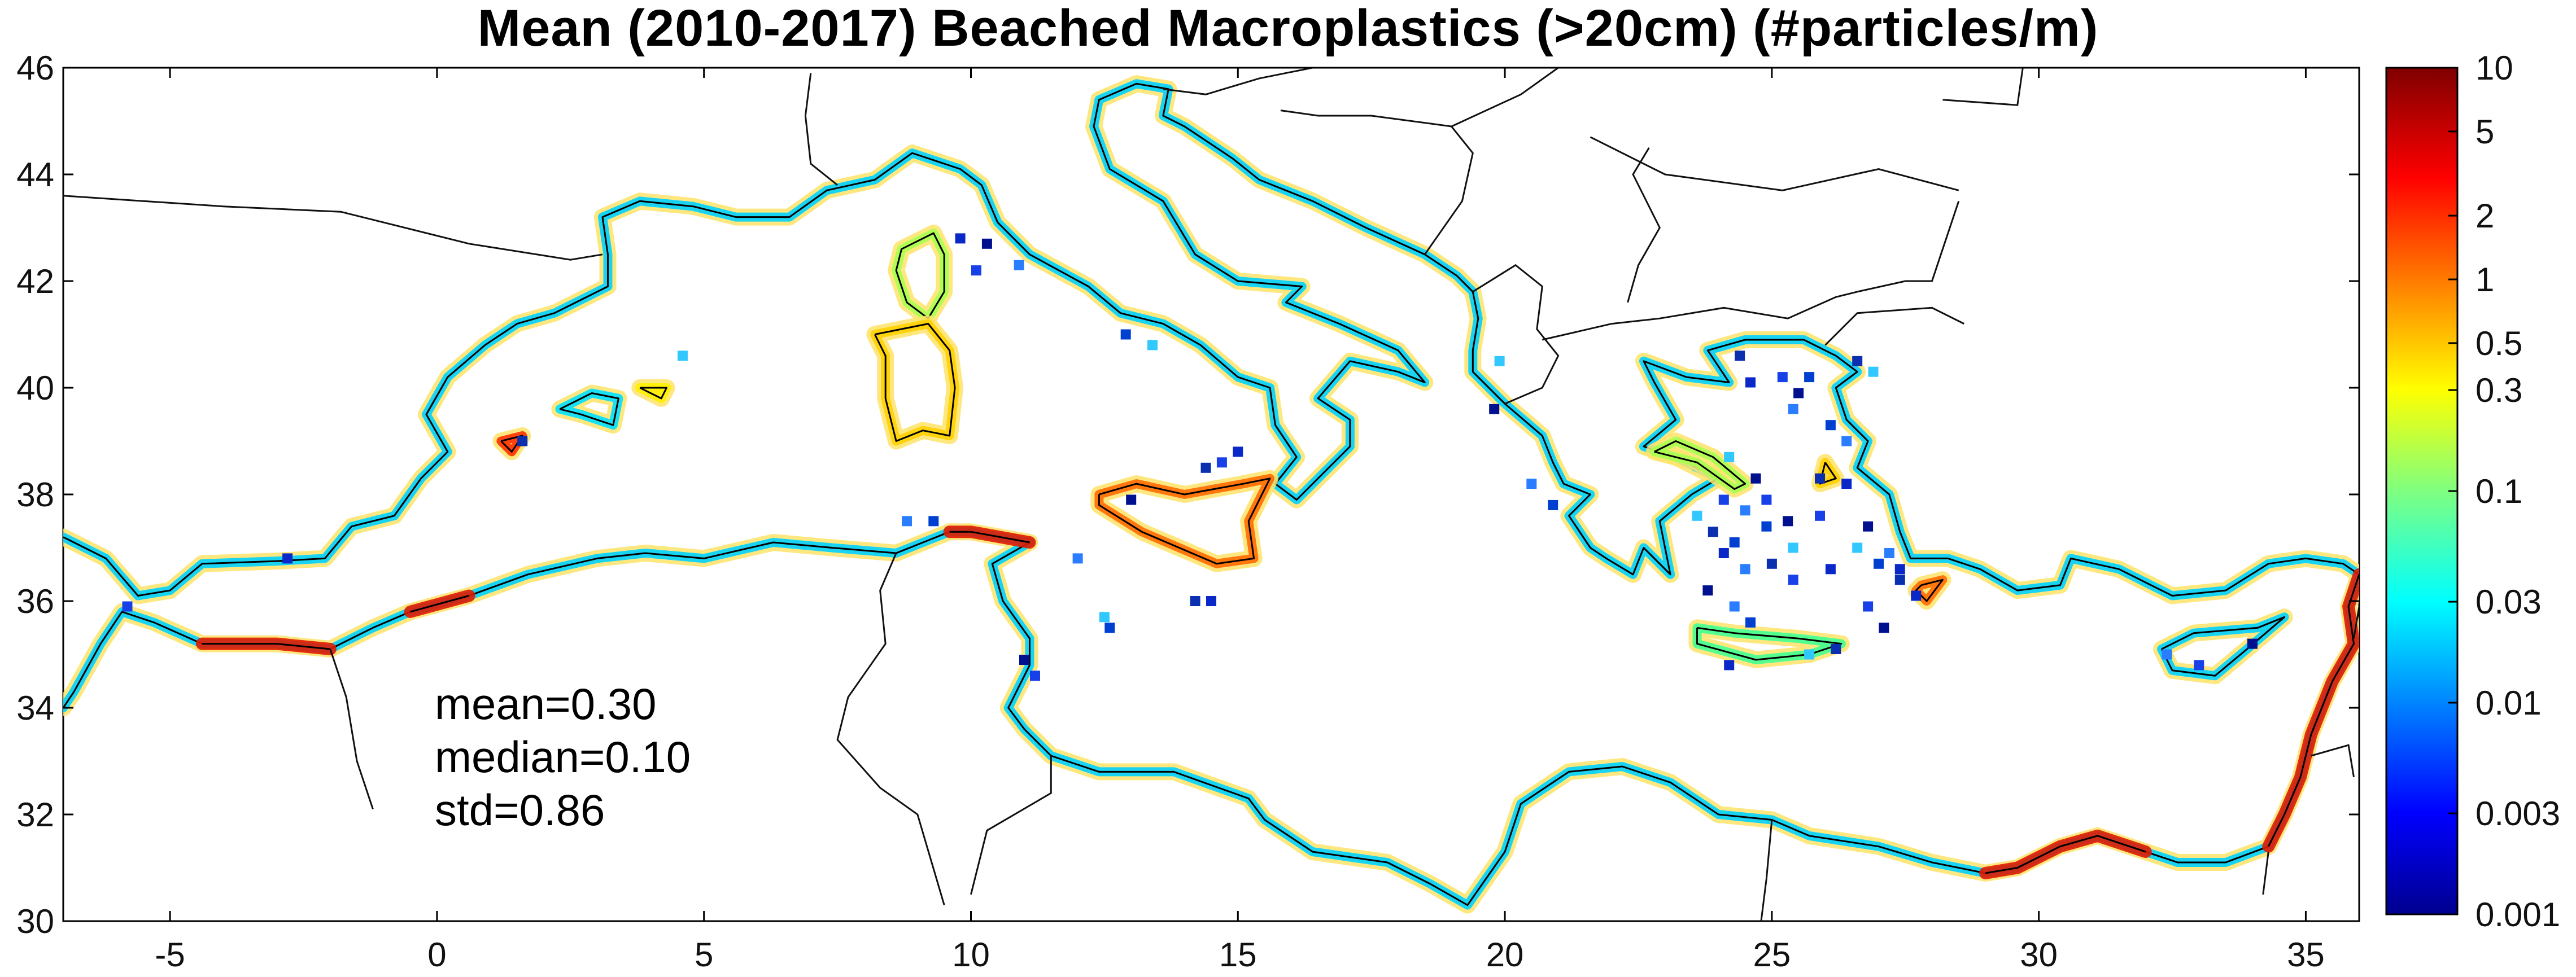 The image size is (2576, 977). I want to click on x-tick-label: 30, so click(2039, 955).